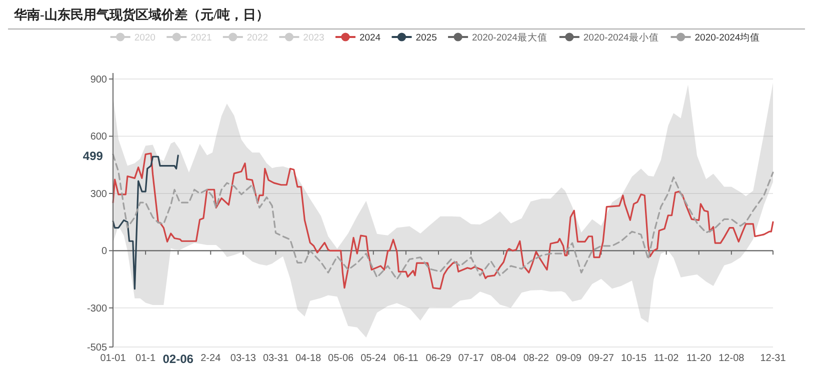 The image size is (813, 367). What do you see at coordinates (97, 348) in the screenshot?
I see `y-tick-label: -505` at bounding box center [97, 348].